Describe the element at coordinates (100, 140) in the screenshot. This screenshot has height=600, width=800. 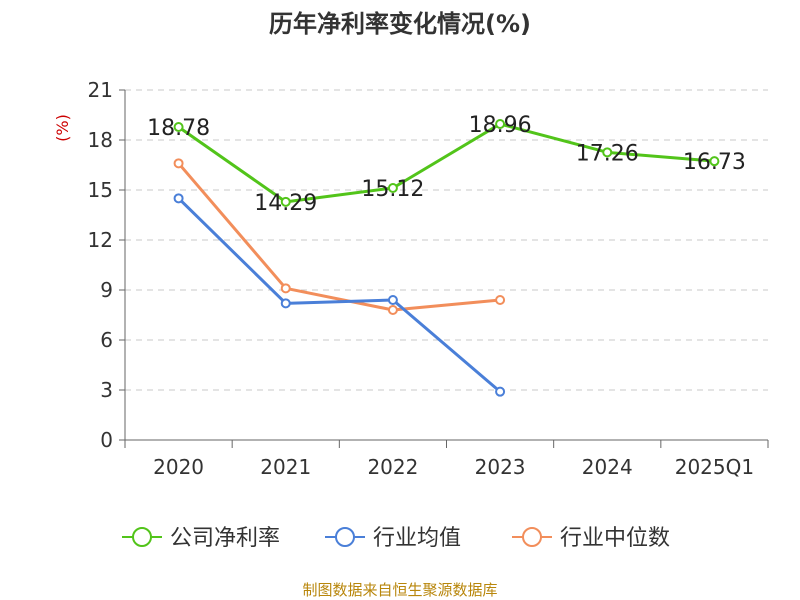
I see `y-tick-label: 18` at that location.